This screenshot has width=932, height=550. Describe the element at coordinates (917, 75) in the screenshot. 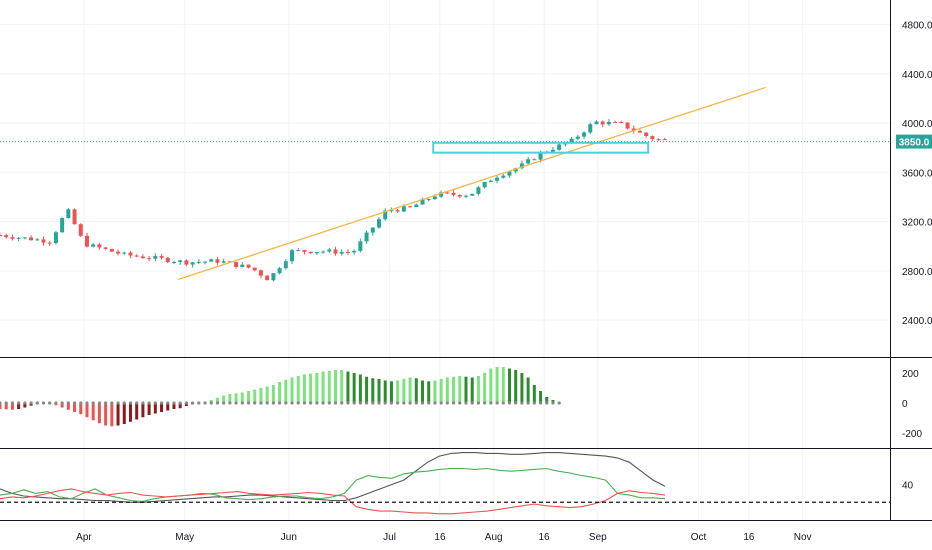

I see `y-tick-label: 4400.0` at that location.